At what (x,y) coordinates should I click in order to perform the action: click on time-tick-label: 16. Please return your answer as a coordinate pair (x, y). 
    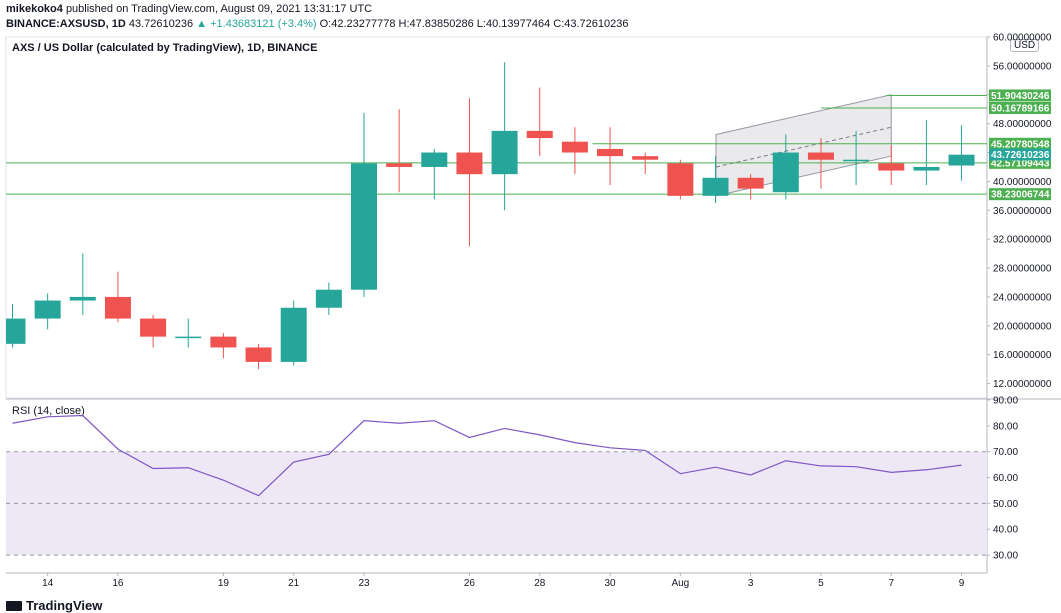
    Looking at the image, I should click on (118, 583).